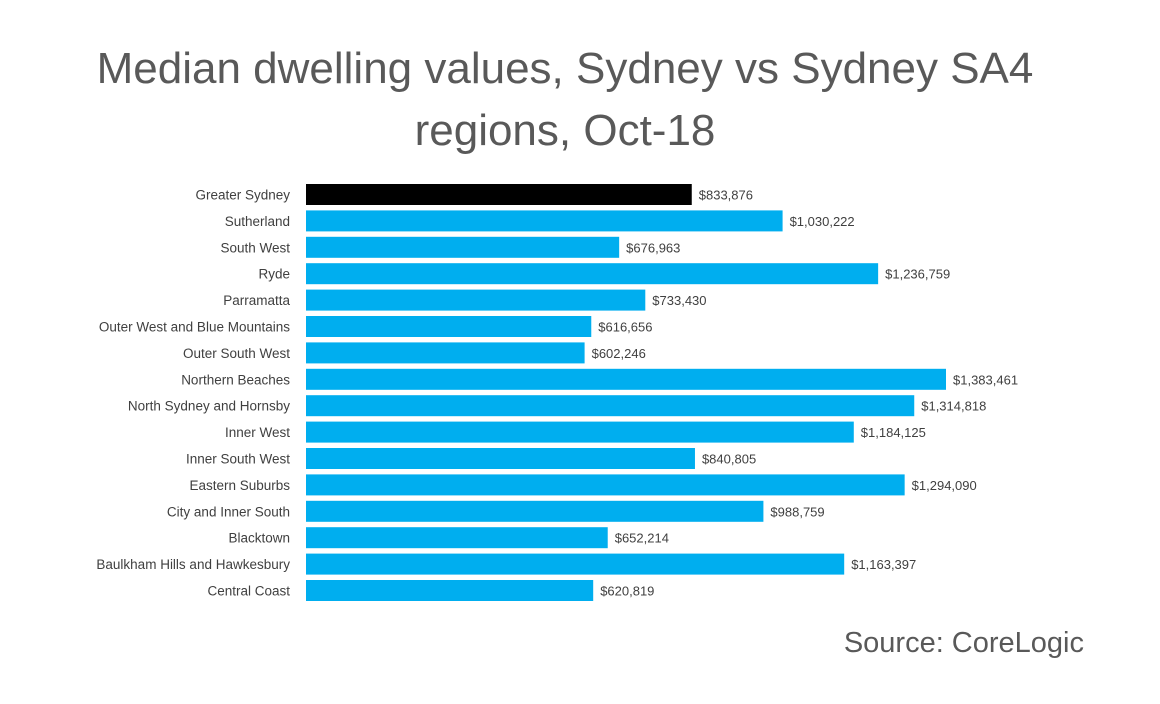 The height and width of the screenshot is (704, 1160). Describe the element at coordinates (259, 538) in the screenshot. I see `category-label: Blacktown` at that location.